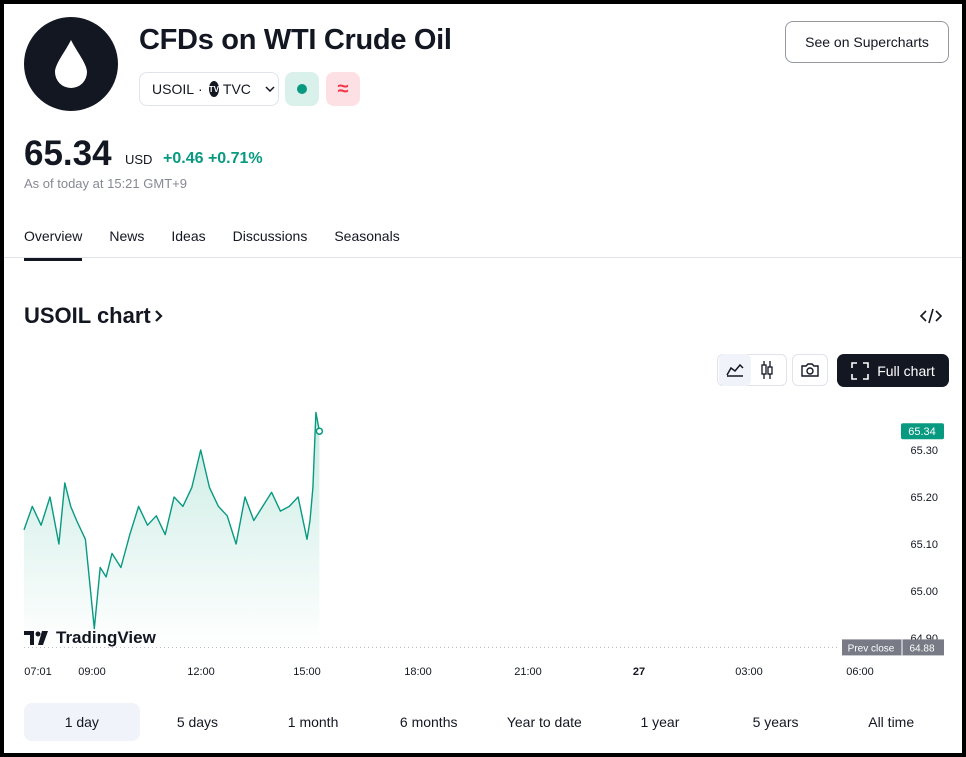 The width and height of the screenshot is (966, 757). What do you see at coordinates (295, 40) in the screenshot?
I see `page-title: CFDs on WTI Crude Oil` at bounding box center [295, 40].